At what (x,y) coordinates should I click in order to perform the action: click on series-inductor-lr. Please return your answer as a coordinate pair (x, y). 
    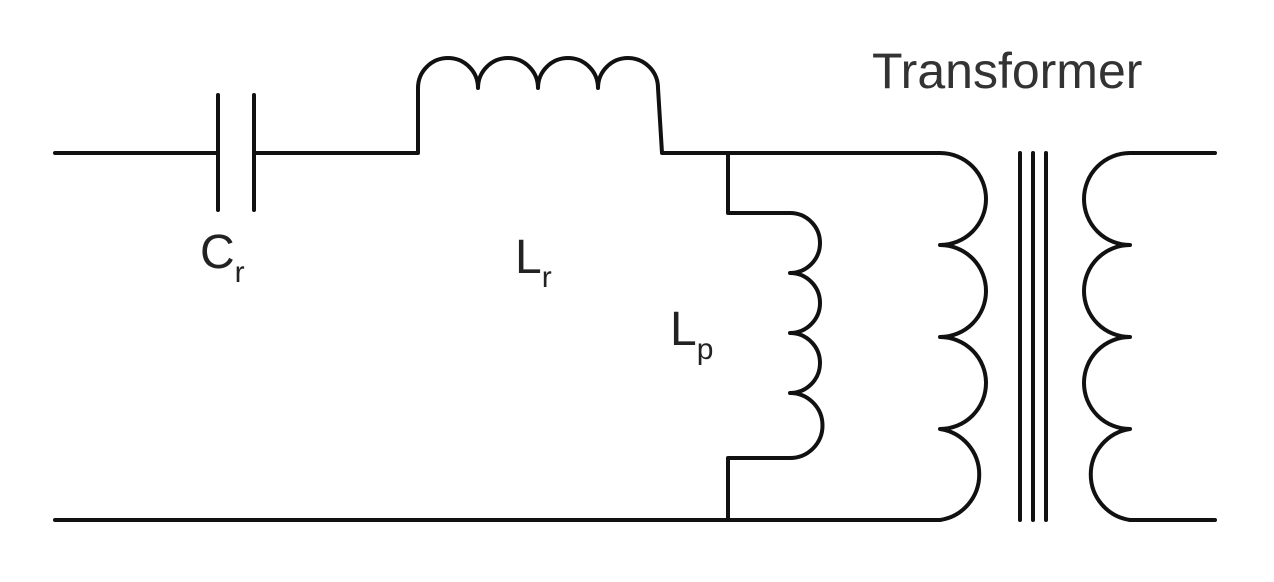
    Looking at the image, I should click on (538, 73).